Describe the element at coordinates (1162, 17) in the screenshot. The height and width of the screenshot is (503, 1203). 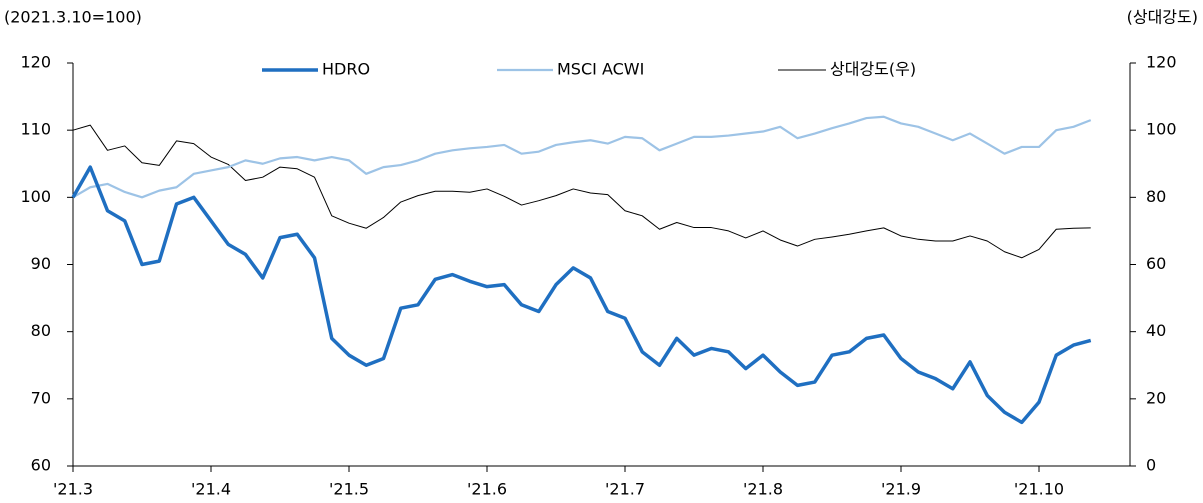
I see `y2-axis-label: (상대강도)` at that location.